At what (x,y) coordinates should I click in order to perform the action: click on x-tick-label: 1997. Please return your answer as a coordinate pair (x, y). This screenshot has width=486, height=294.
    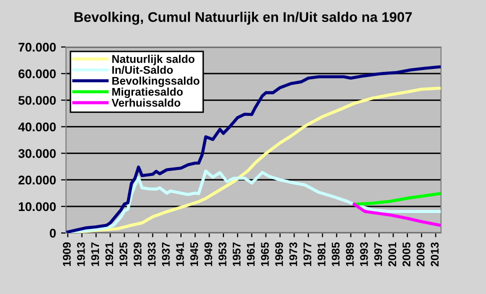
    Looking at the image, I should click on (378, 254).